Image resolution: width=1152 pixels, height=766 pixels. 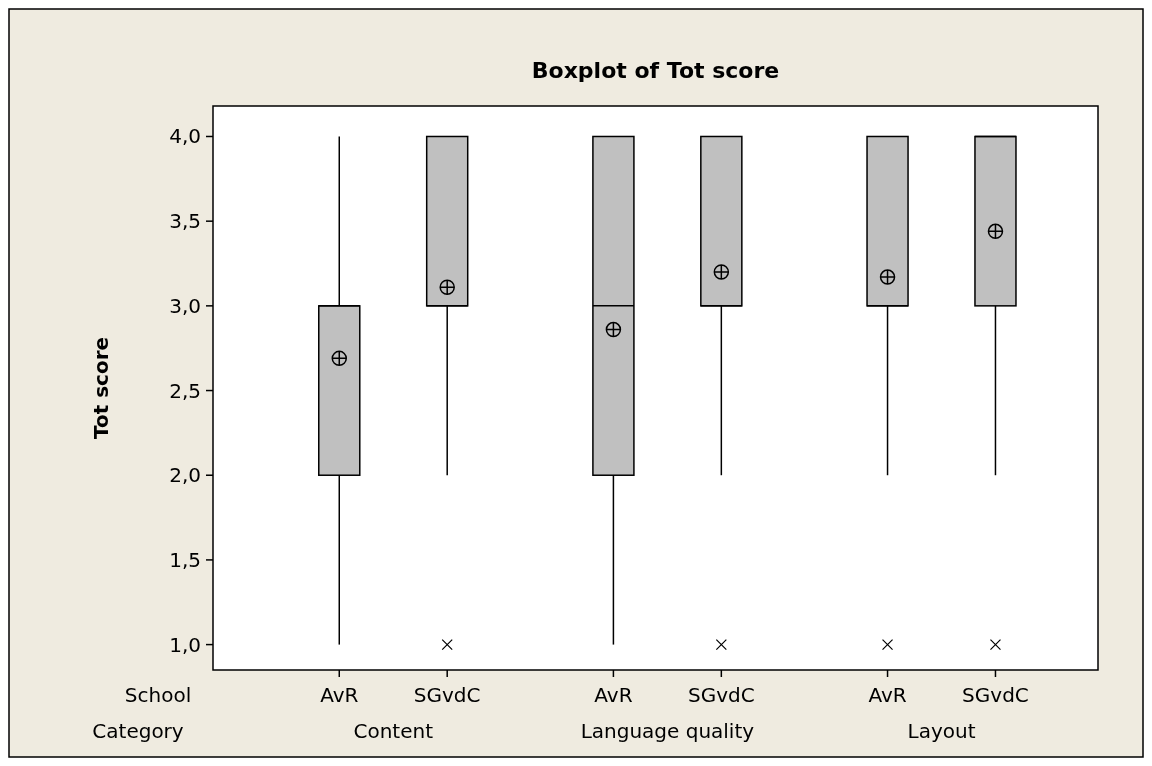 I want to click on text: School, so click(x=158, y=695).